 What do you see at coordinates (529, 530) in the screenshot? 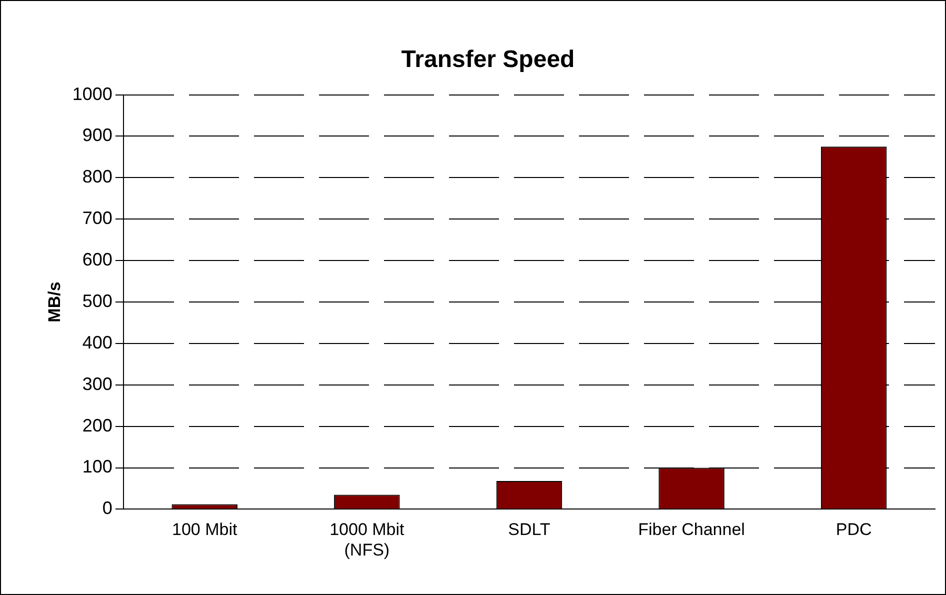
I see `x-tick-label: SDLT` at bounding box center [529, 530].